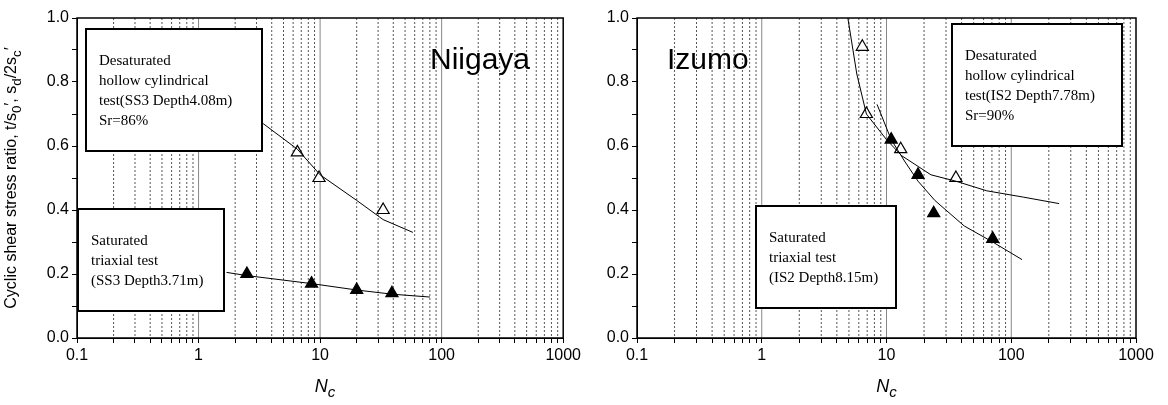  I want to click on text: Izumo, so click(708, 59).